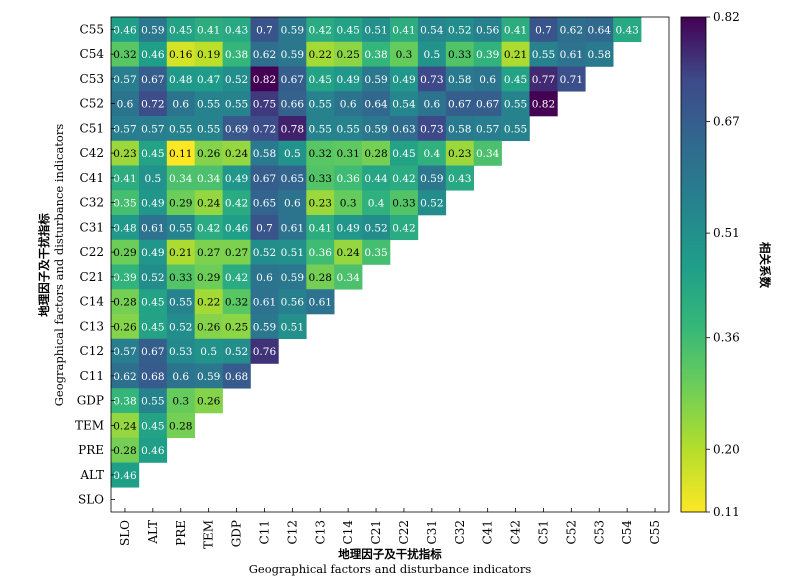  Describe the element at coordinates (264, 55) in the screenshot. I see `cell-value-label: 0.62` at that location.